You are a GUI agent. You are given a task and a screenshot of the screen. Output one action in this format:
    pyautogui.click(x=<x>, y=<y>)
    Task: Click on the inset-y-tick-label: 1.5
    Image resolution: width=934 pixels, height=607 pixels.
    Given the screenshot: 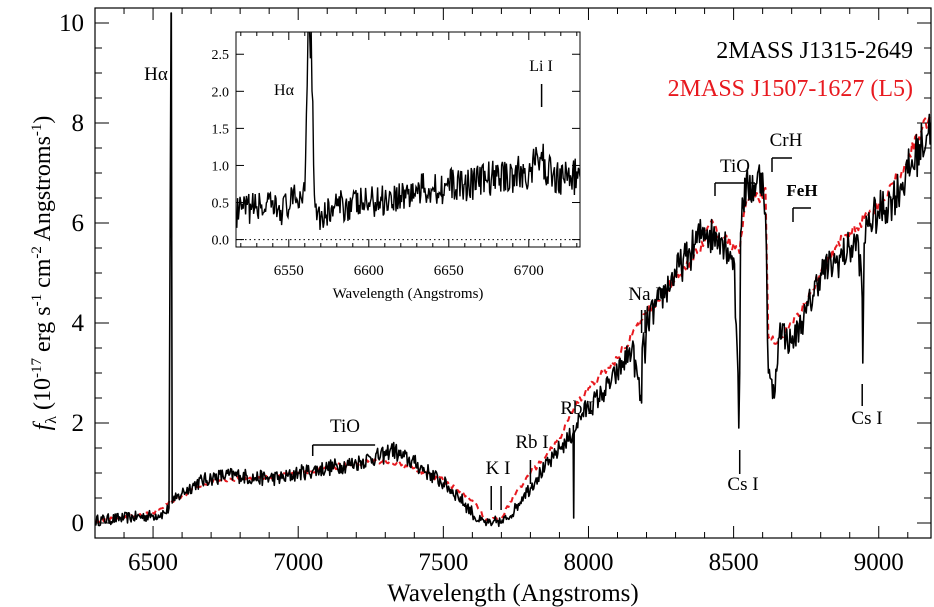 What is the action you would take?
    pyautogui.click(x=221, y=129)
    